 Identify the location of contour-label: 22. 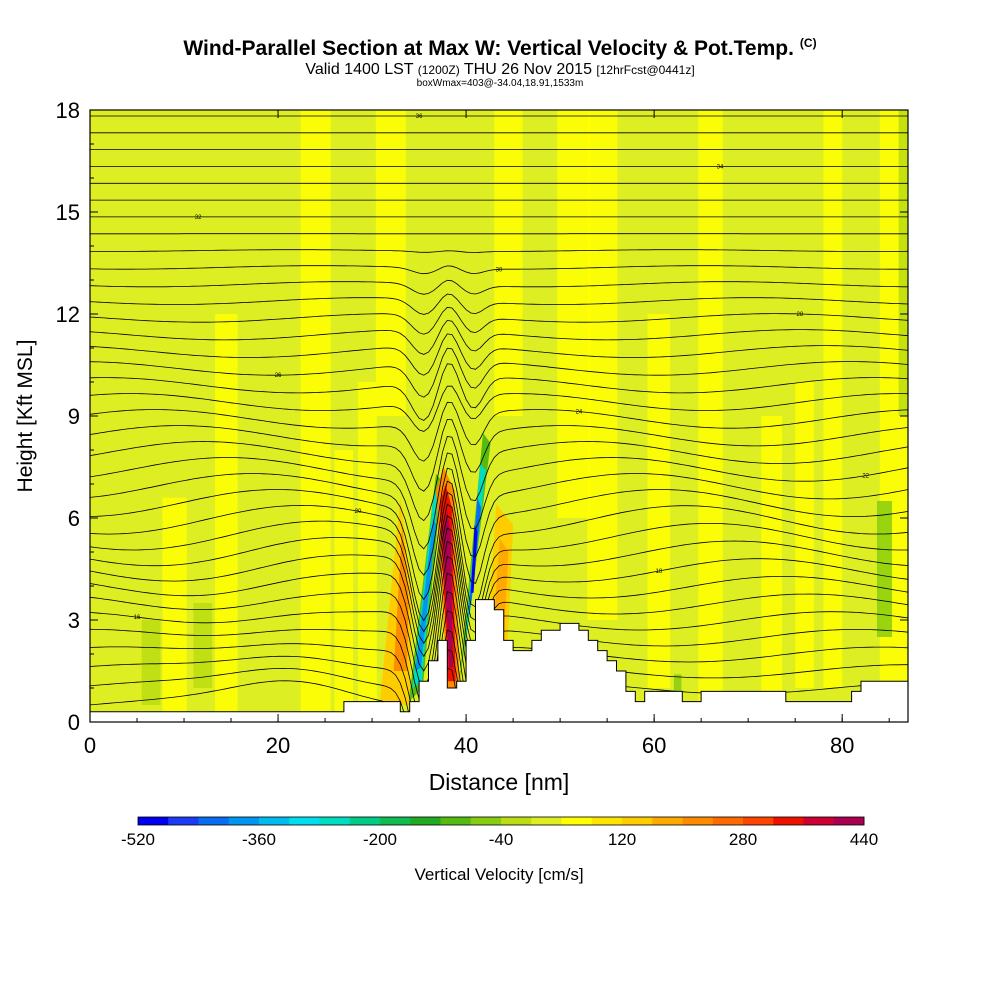
(865, 477).